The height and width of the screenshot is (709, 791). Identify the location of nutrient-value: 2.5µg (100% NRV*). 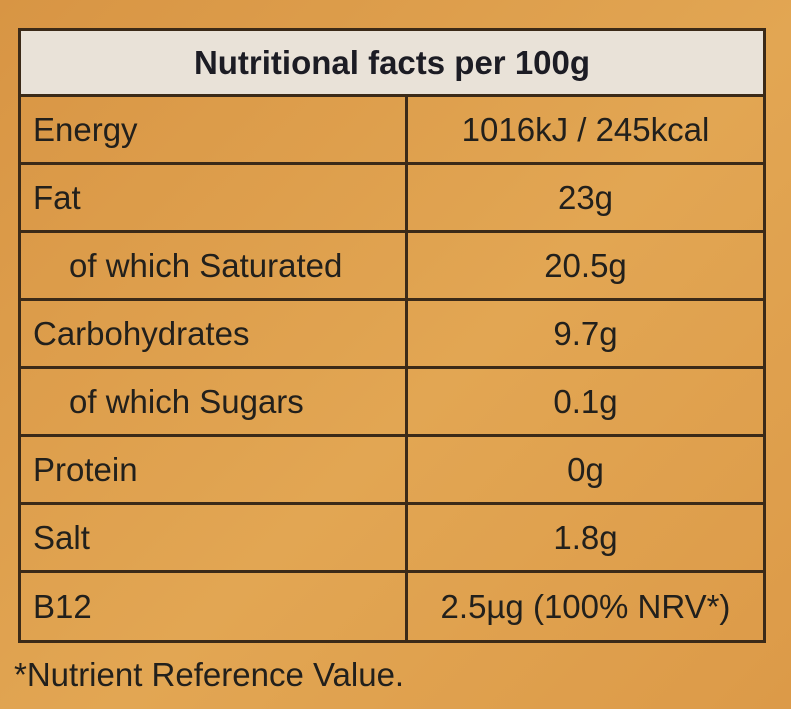
(585, 606).